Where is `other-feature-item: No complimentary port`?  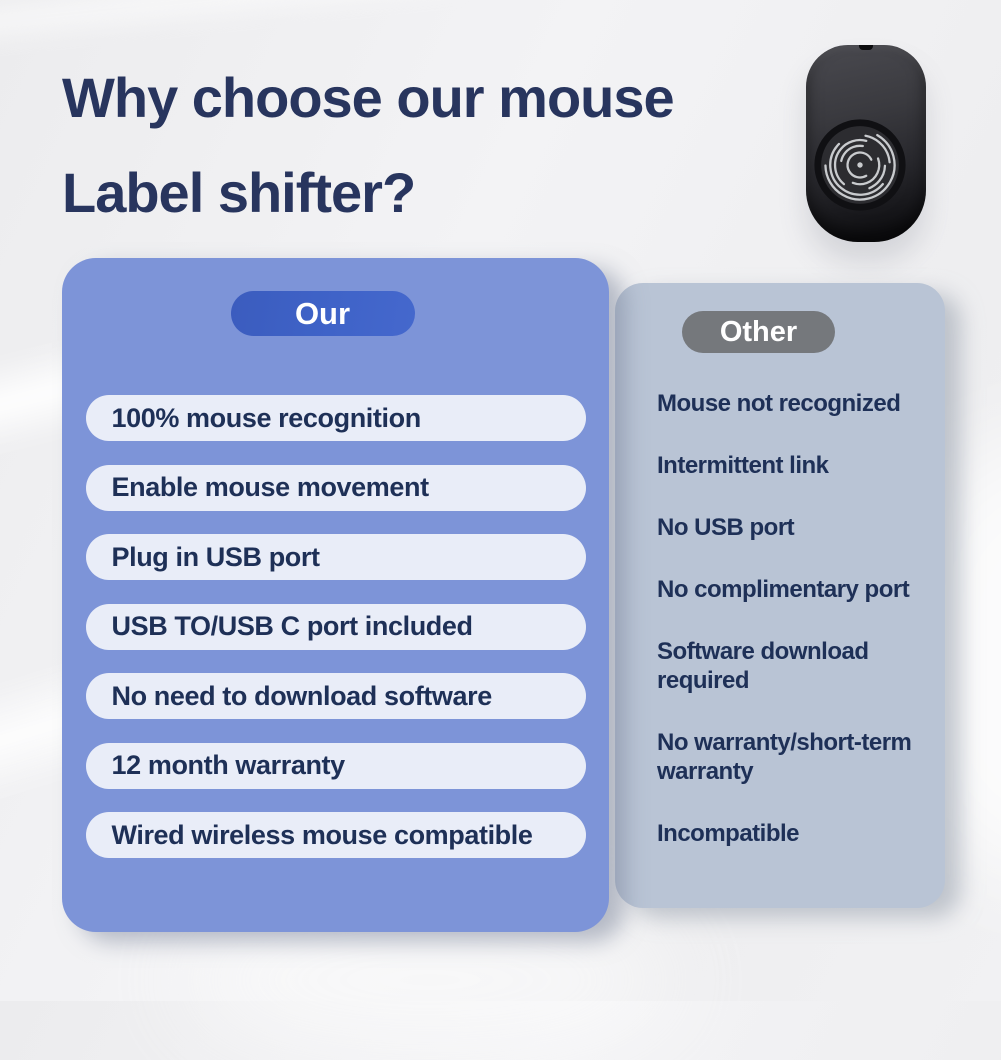 other-feature-item: No complimentary port is located at coordinates (783, 589).